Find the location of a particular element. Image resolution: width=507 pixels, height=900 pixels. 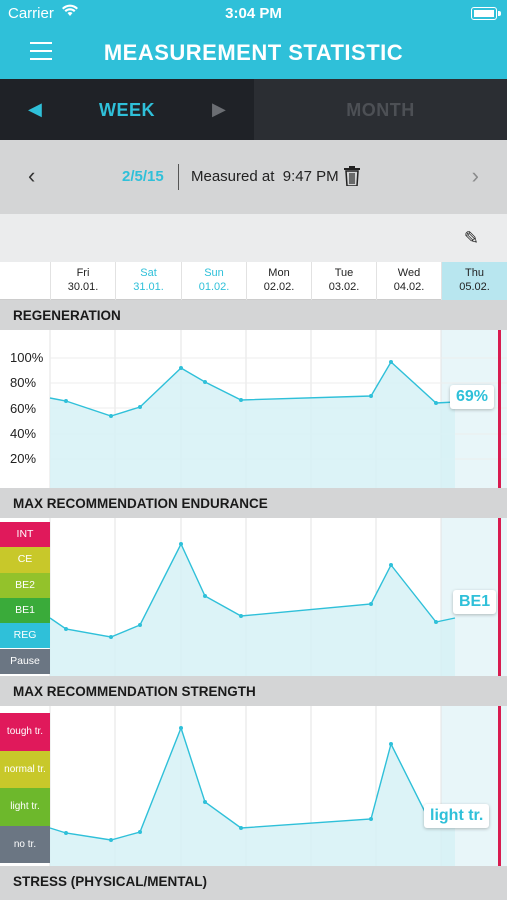

tab-week-label: WEEK is located at coordinates (127, 110).